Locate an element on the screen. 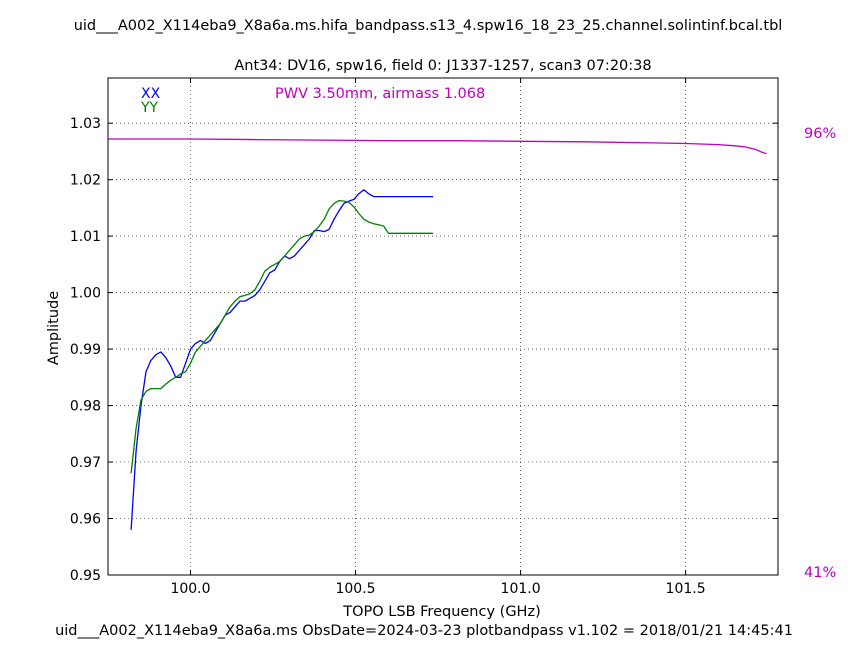 Image resolution: width=864 pixels, height=648 pixels. y-tick-label: 0.96 is located at coordinates (85, 520).